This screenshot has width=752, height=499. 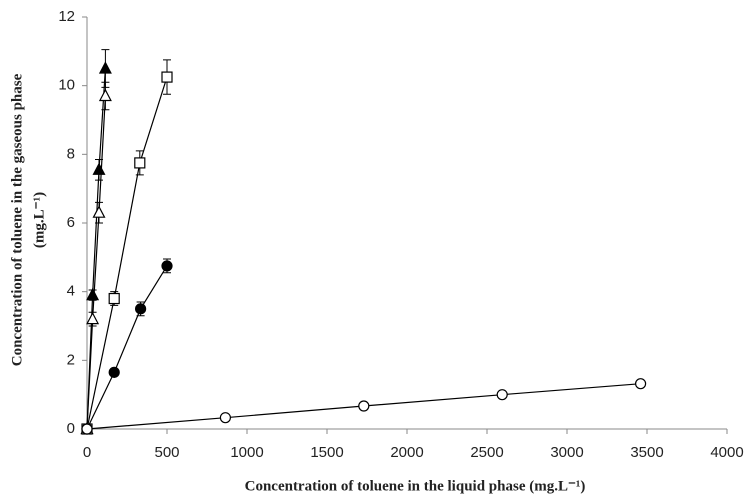 What do you see at coordinates (71, 222) in the screenshot?
I see `y-tick-label: 6` at bounding box center [71, 222].